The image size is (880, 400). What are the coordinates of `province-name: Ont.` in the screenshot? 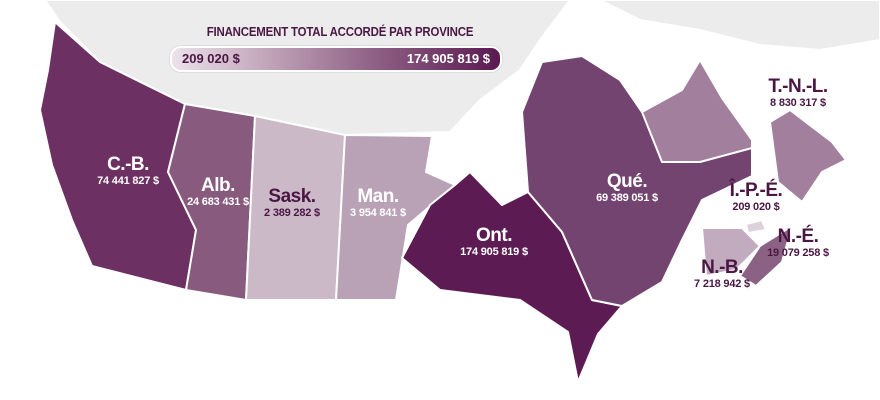 It's located at (494, 235).